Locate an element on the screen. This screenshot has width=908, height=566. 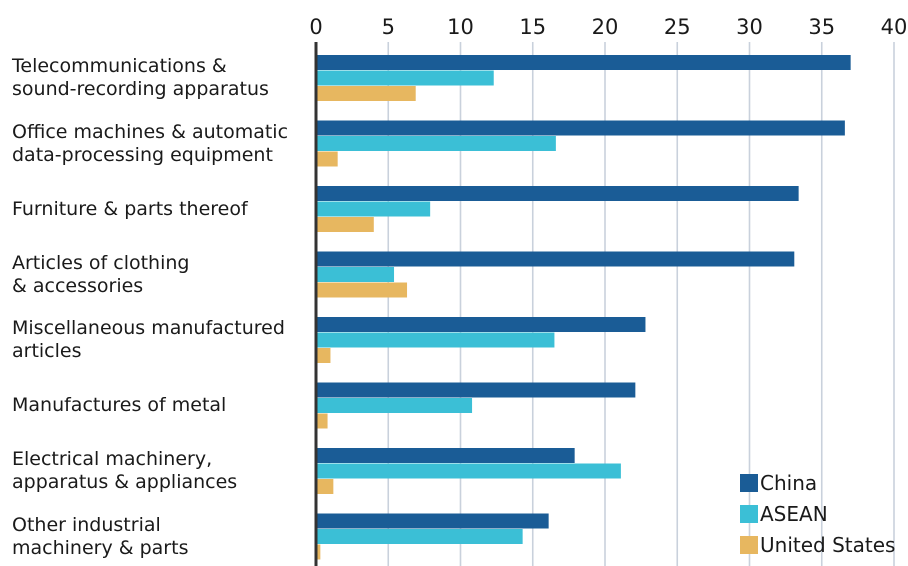
x-tick-labels: 0 5 10 15 20 25 30 35 40 is located at coordinates (608, 27).